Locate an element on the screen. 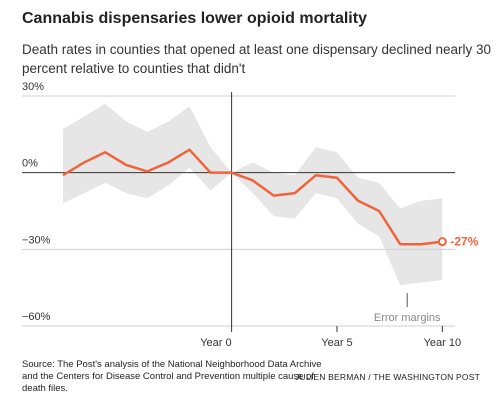 The image size is (500, 415). x-tick-label: Year 0 is located at coordinates (215, 343).